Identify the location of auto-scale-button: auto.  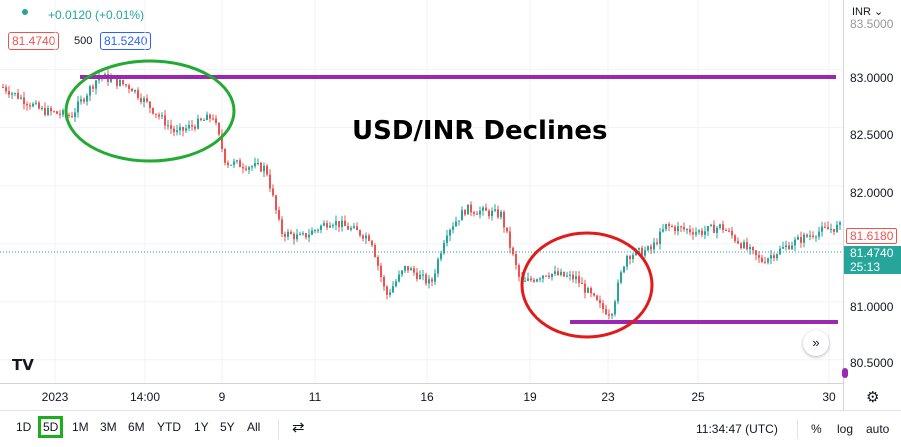
(878, 429).